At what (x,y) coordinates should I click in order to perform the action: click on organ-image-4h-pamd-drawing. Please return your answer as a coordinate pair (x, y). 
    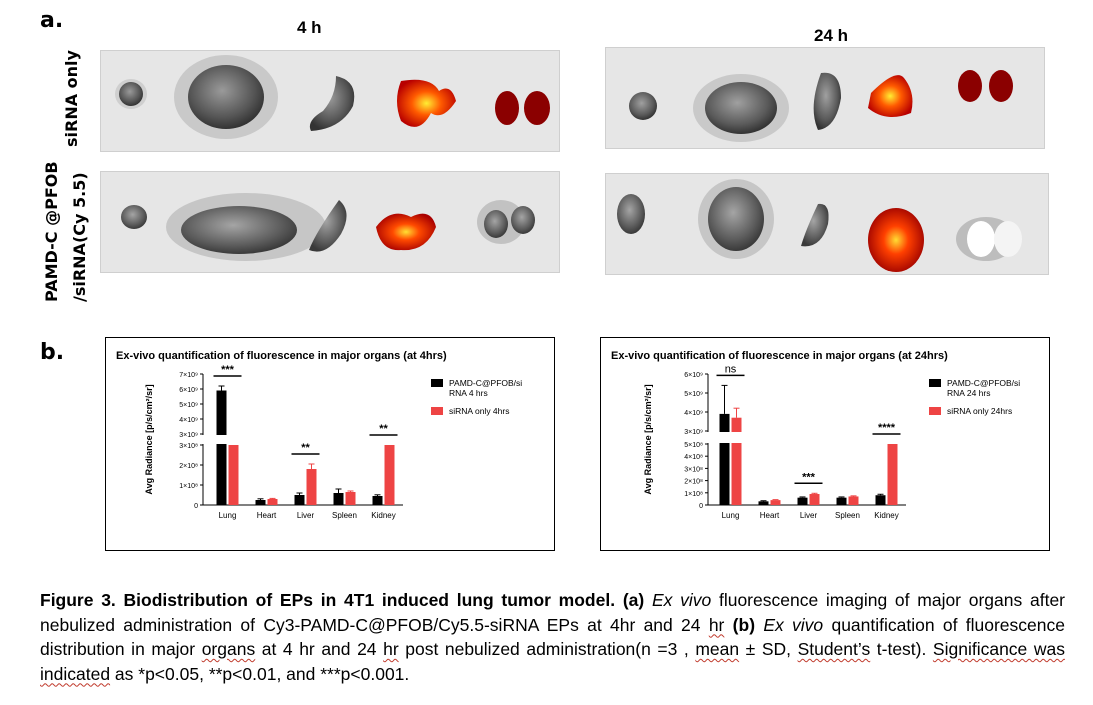
    Looking at the image, I should click on (328, 227).